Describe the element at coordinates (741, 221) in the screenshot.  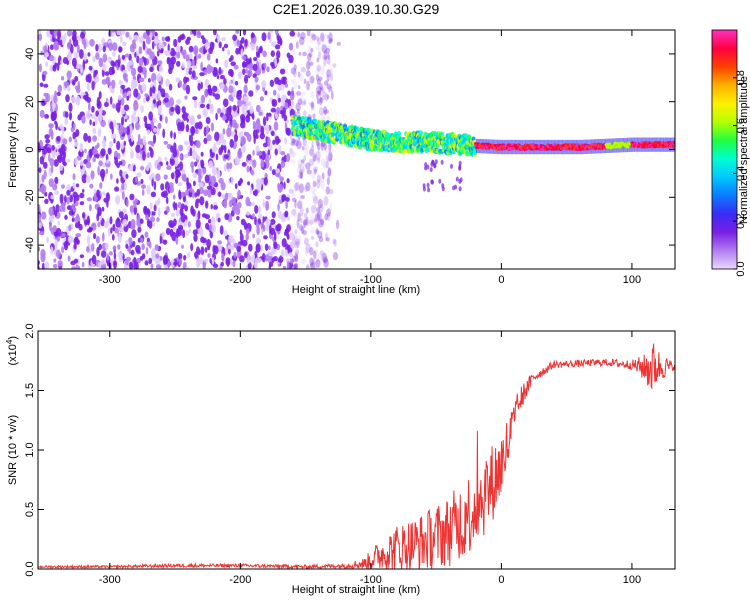
I see `colorbar-tick-label: 0.2` at that location.